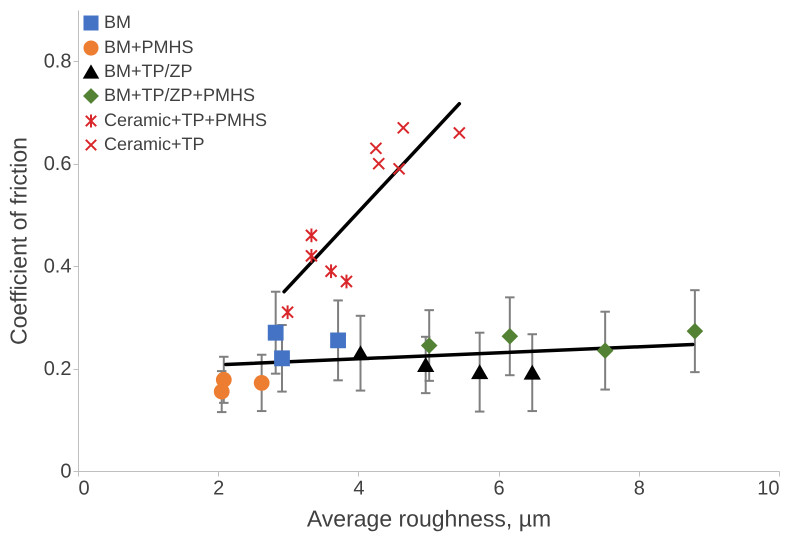  Describe the element at coordinates (180, 95) in the screenshot. I see `legend-label: BM+TP/ZP+PMHS` at that location.